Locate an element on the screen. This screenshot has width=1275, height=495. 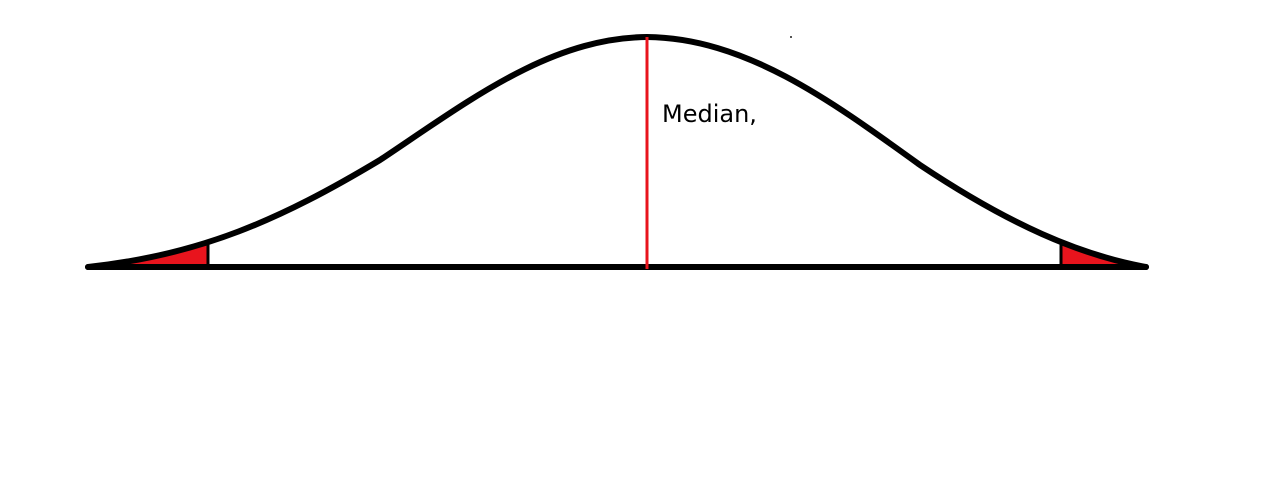
right-tail-region is located at coordinates (1103, 255).